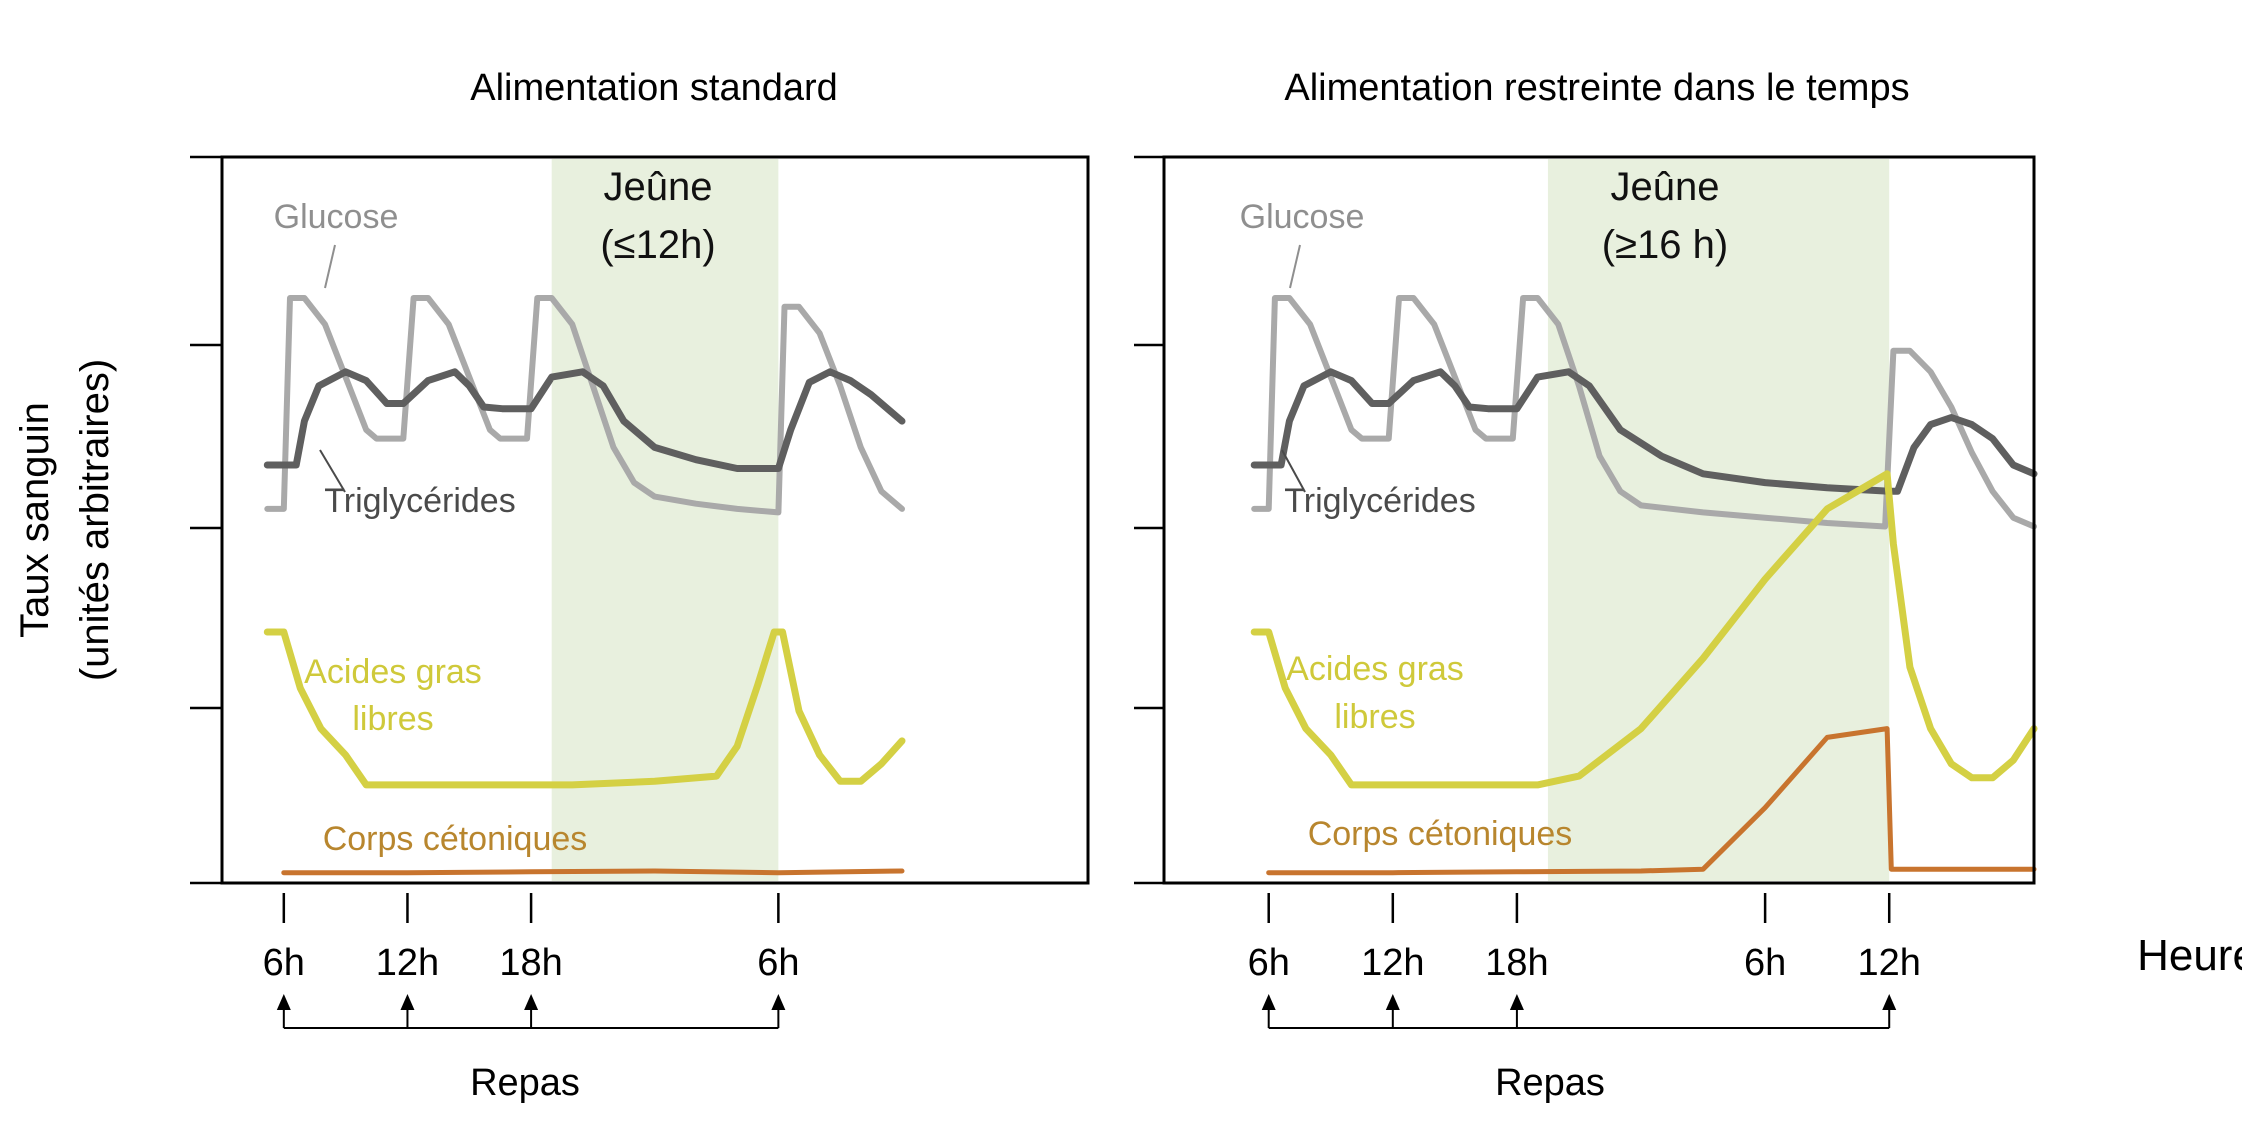  Describe the element at coordinates (2189, 955) in the screenshot. I see `x-axis-label: Heures` at that location.